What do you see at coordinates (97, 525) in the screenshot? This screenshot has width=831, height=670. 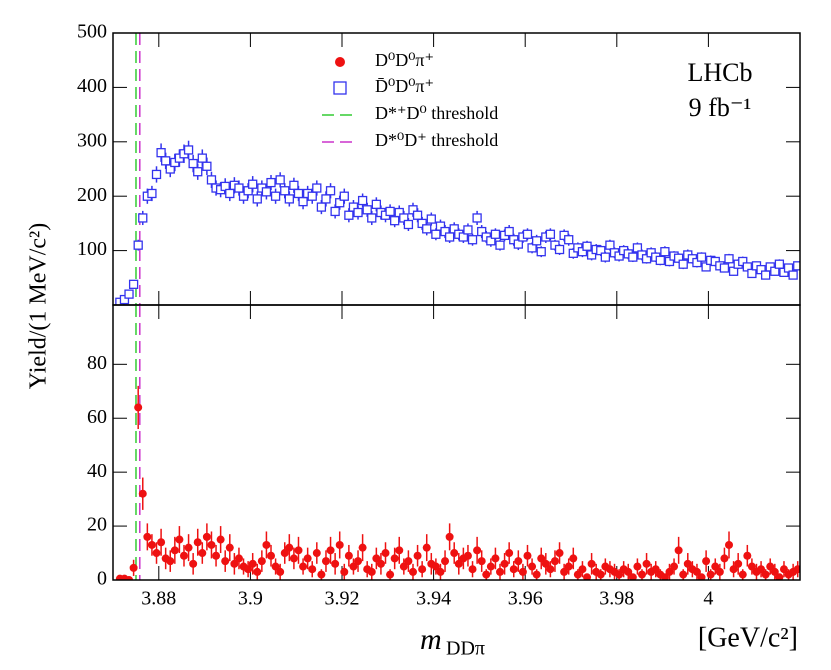 I see `y-tick-label: 20` at bounding box center [97, 525].